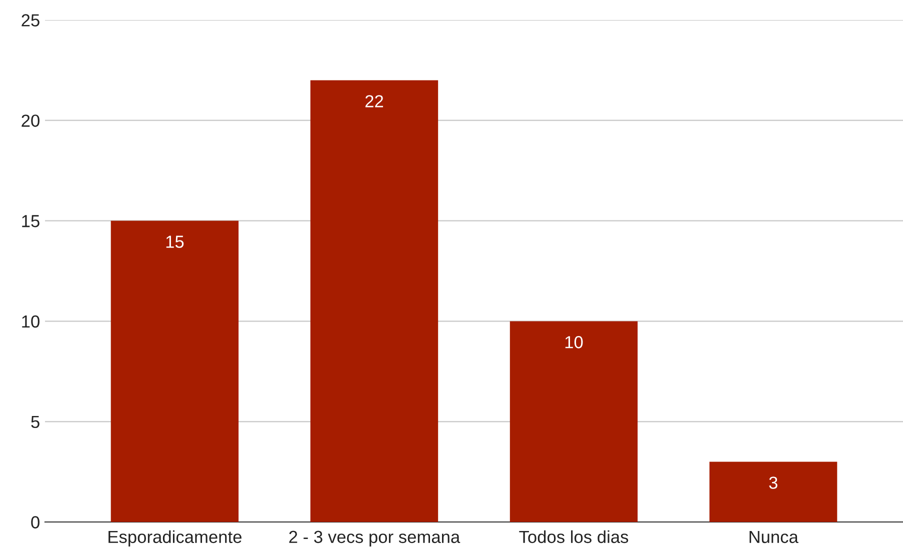  I want to click on data-label: 10, so click(574, 342).